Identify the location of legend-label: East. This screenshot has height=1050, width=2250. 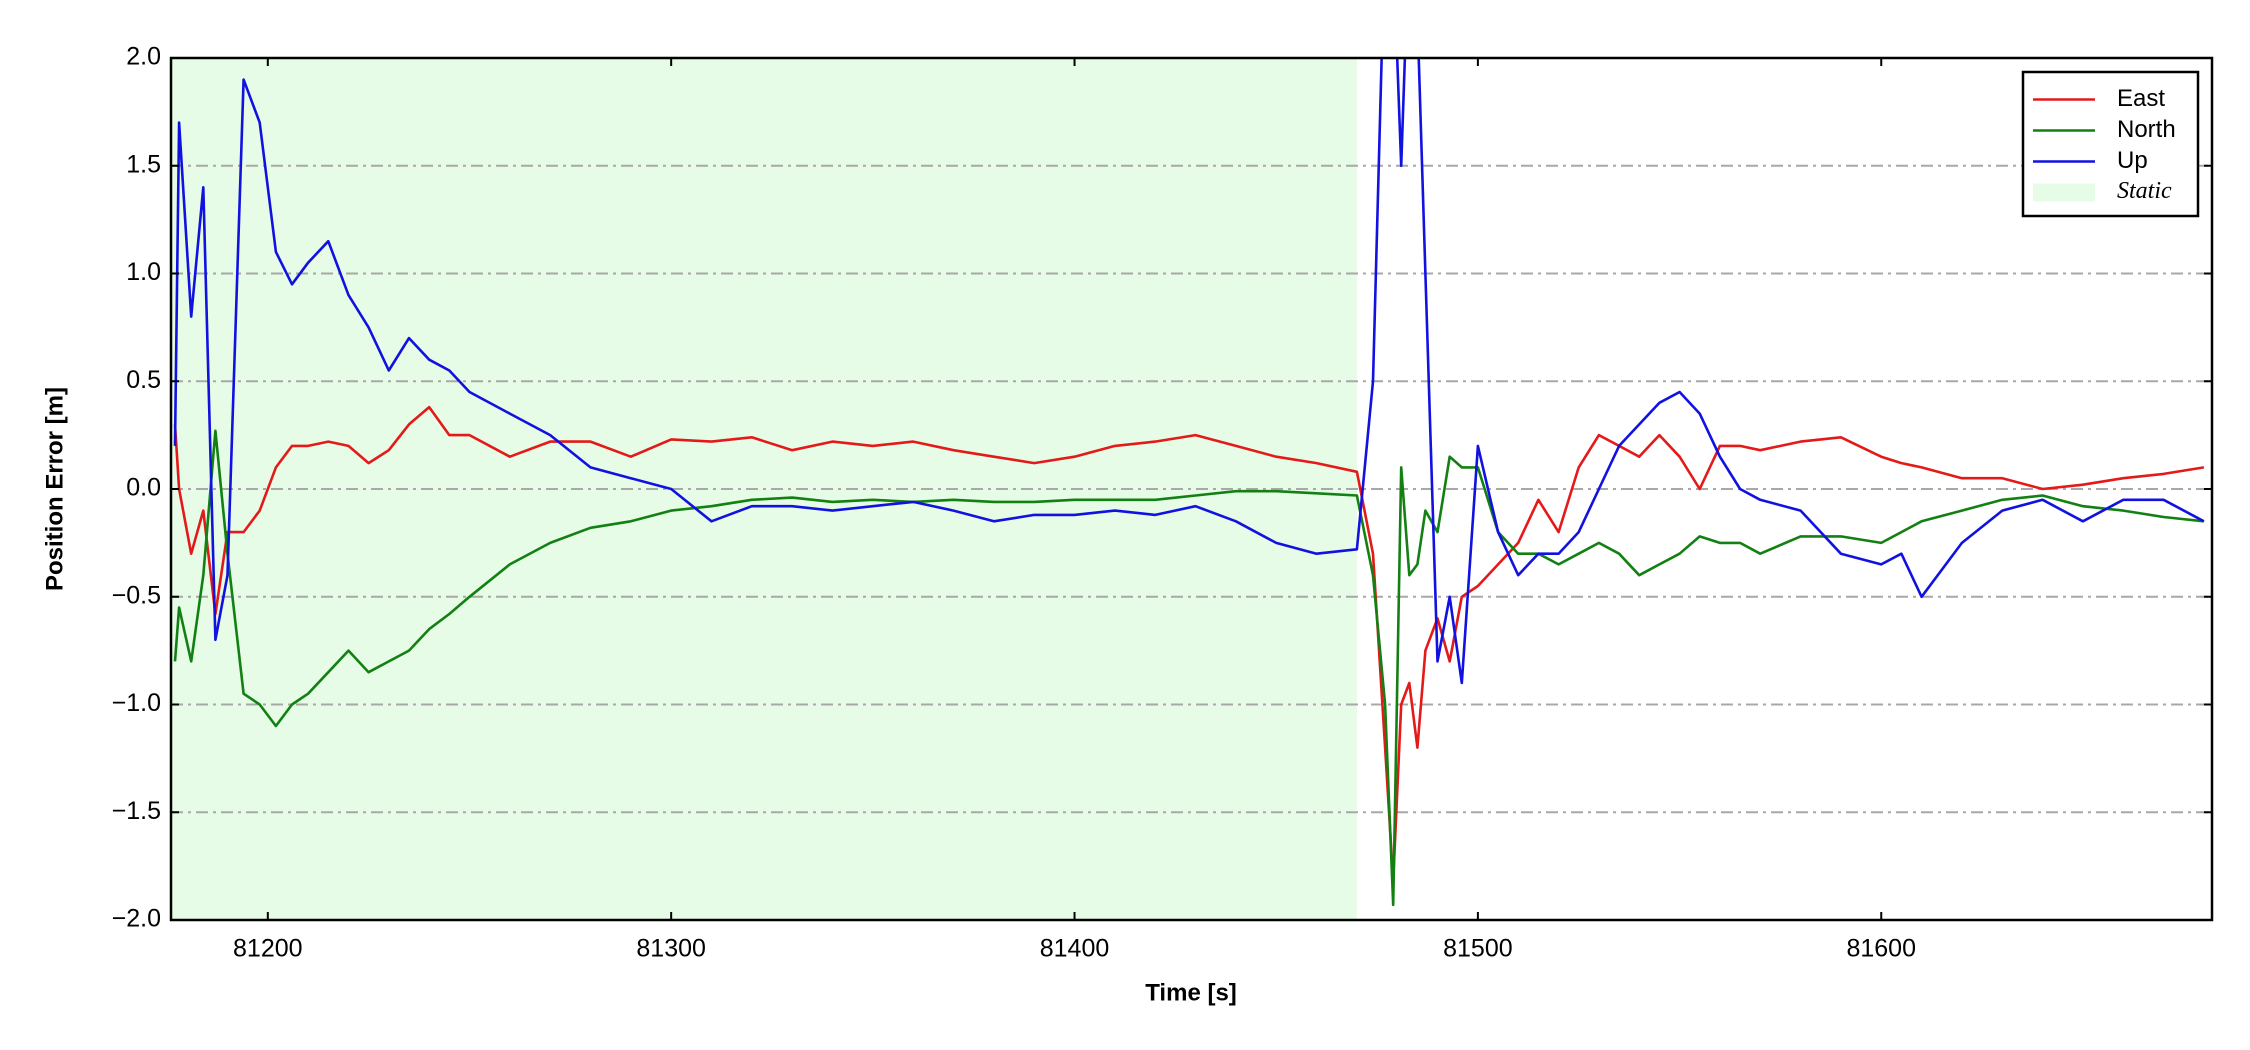
(2141, 98).